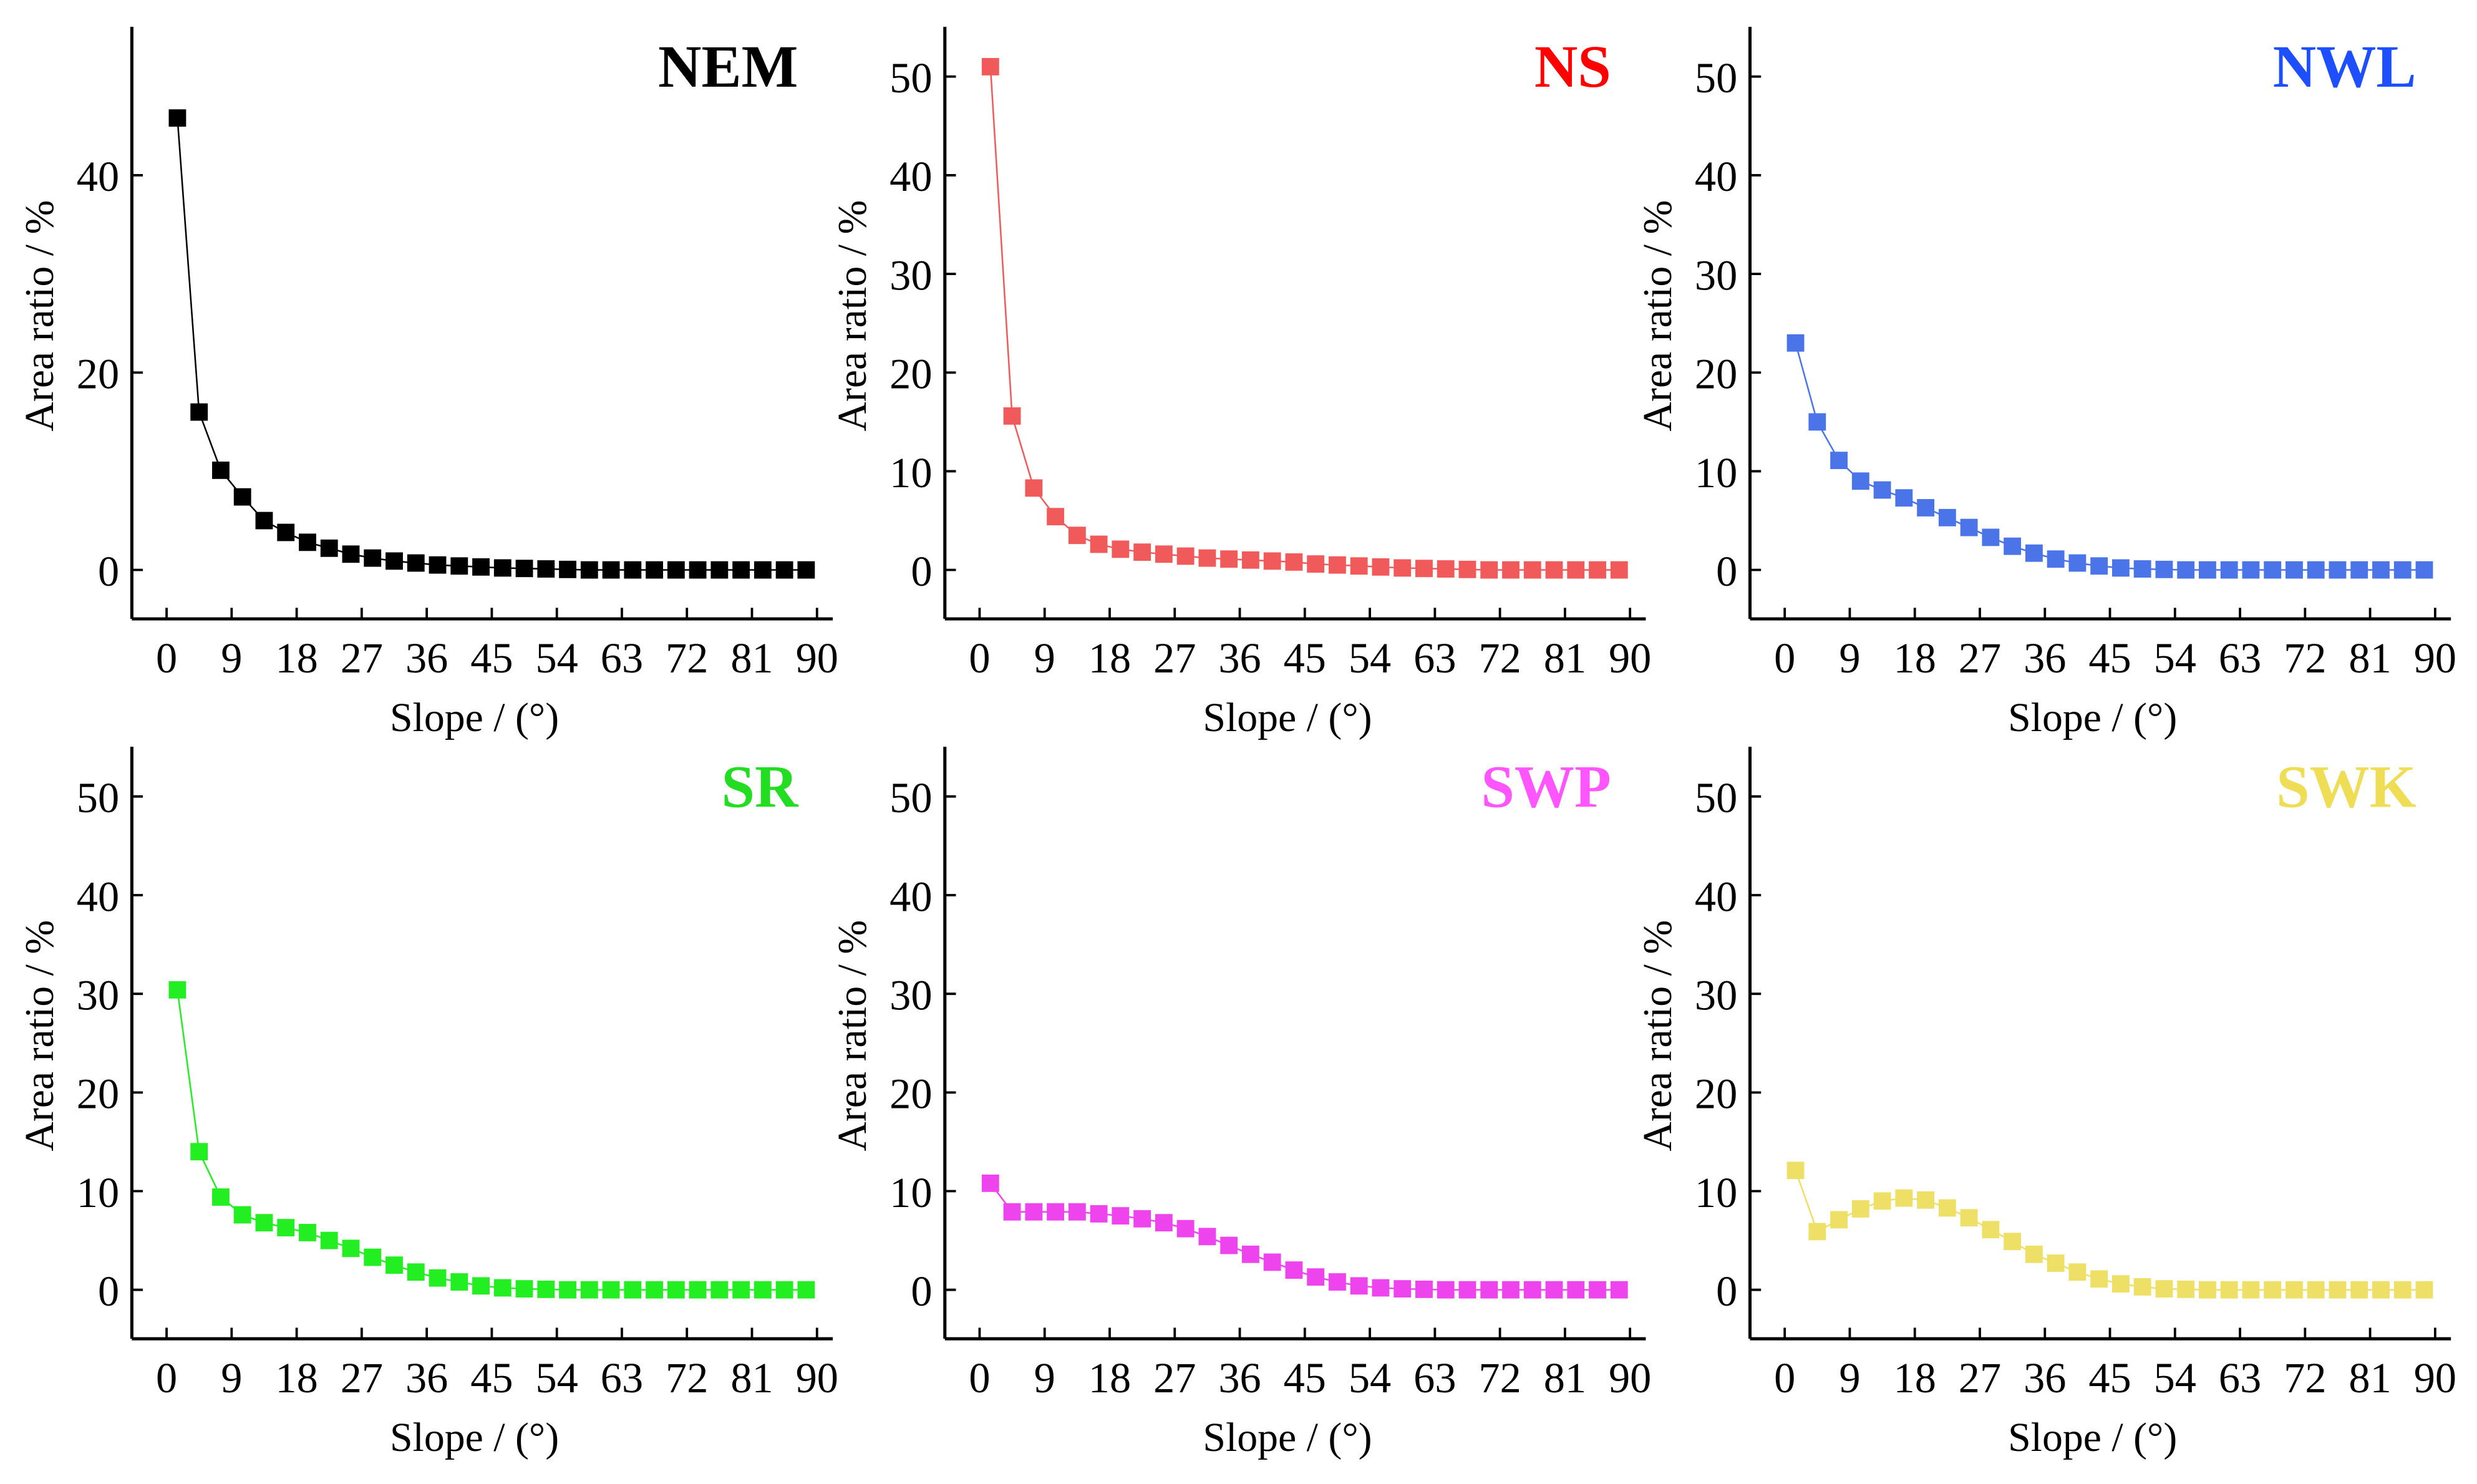 The width and height of the screenshot is (2477, 1484). Describe the element at coordinates (1499, 1378) in the screenshot. I see `x-tick-label: 72` at that location.